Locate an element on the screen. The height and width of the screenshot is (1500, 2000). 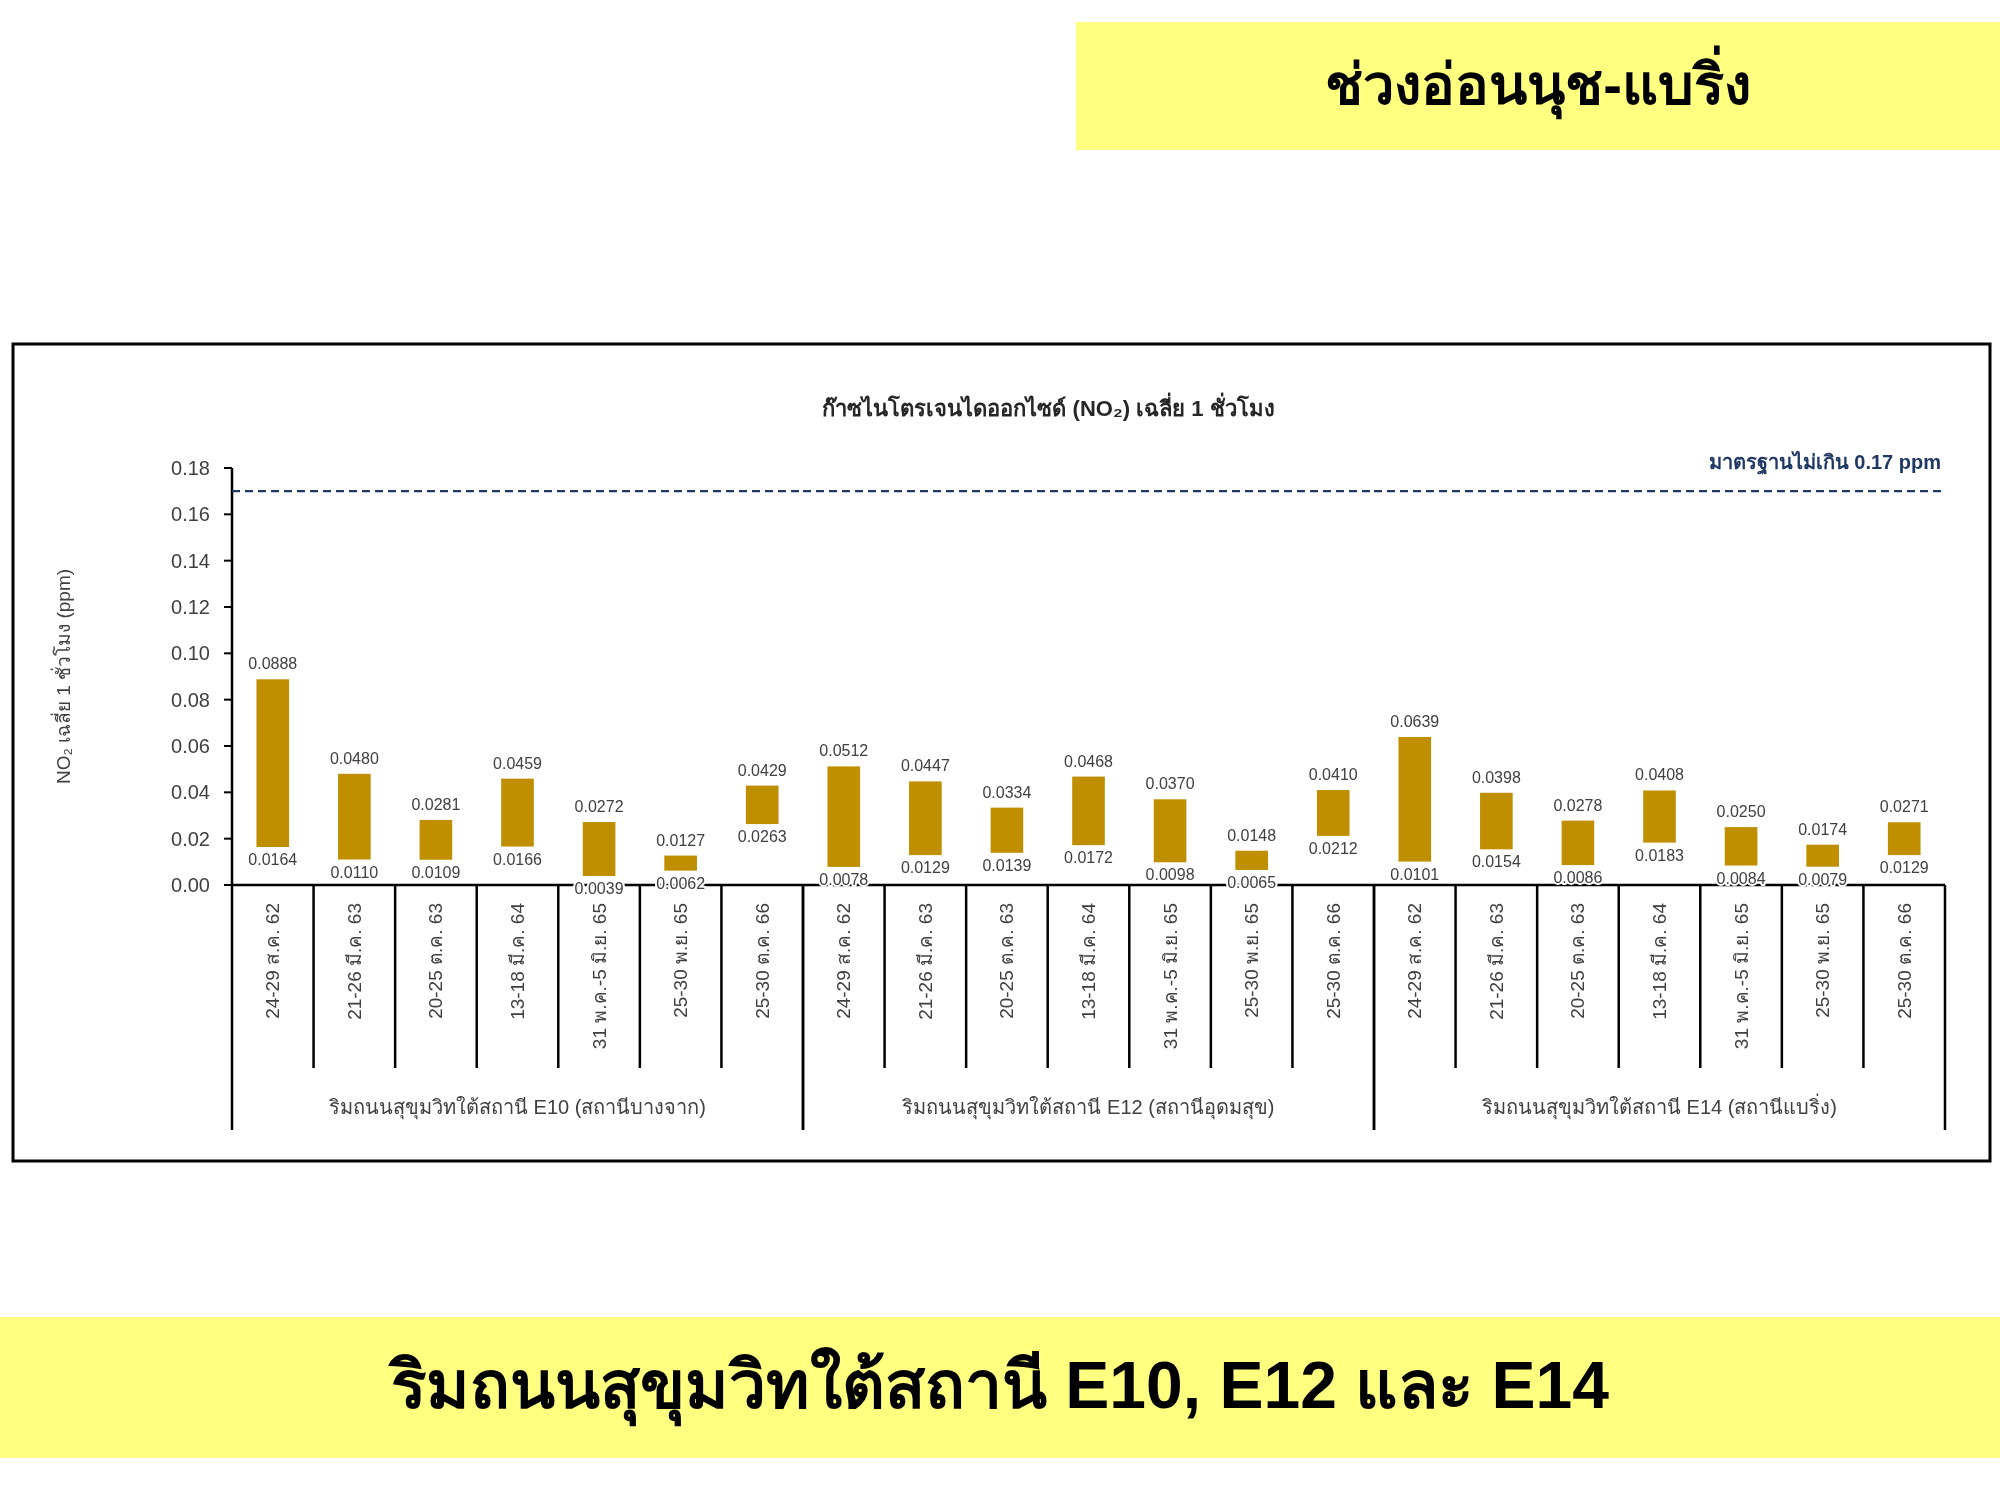
annotation: 0.0408 is located at coordinates (1660, 775).